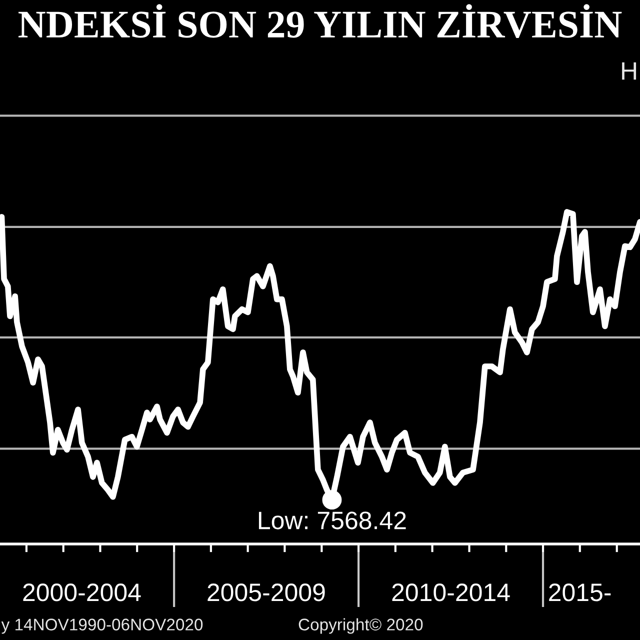 This screenshot has width=640, height=640. Describe the element at coordinates (451, 593) in the screenshot. I see `x-tick-label: 2010-2014` at that location.